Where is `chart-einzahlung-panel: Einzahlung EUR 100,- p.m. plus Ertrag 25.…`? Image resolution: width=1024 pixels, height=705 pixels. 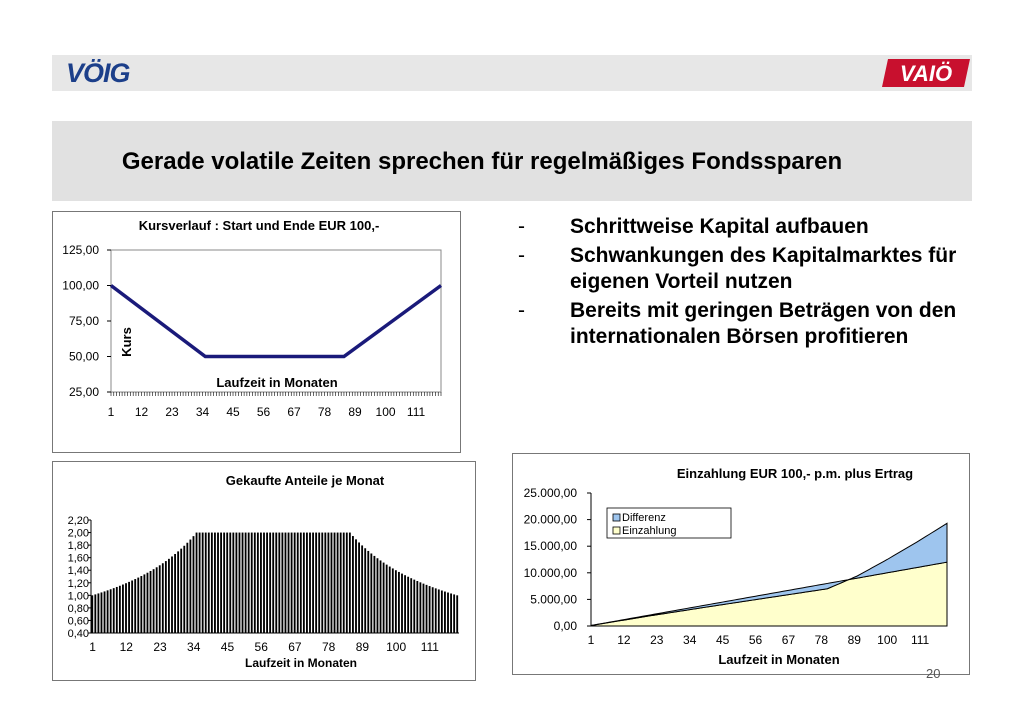 chart-einzahlung-panel: Einzahlung EUR 100,- p.m. plus Ertrag 25.… is located at coordinates (741, 564).